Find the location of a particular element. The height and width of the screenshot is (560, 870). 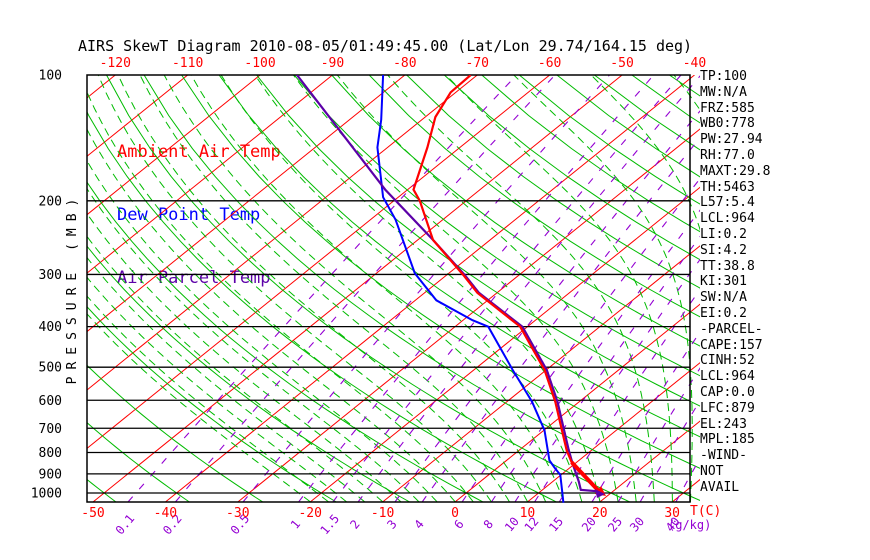

svg-text: -60 is located at coordinates (549, 63).